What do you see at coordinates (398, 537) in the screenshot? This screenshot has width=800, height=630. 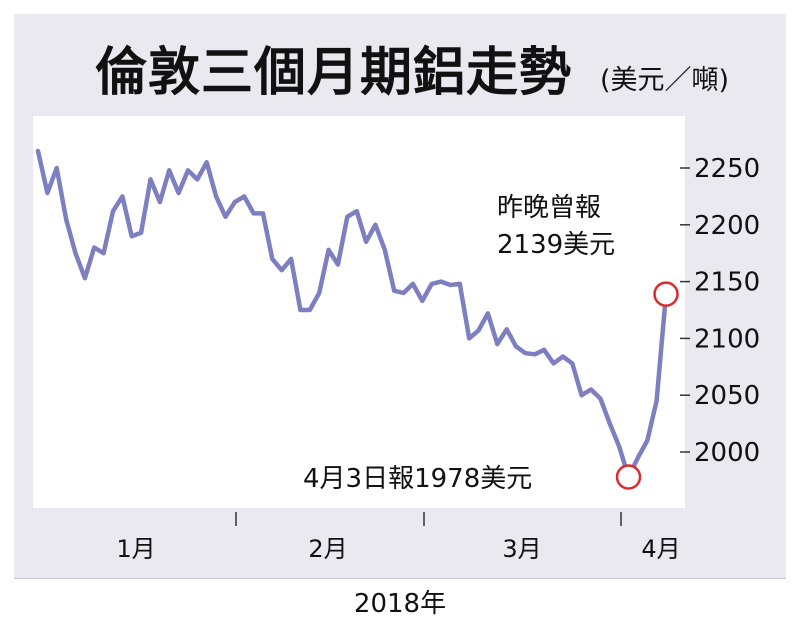 I see `x-axis: 1月 2月 3月 4月` at bounding box center [398, 537].